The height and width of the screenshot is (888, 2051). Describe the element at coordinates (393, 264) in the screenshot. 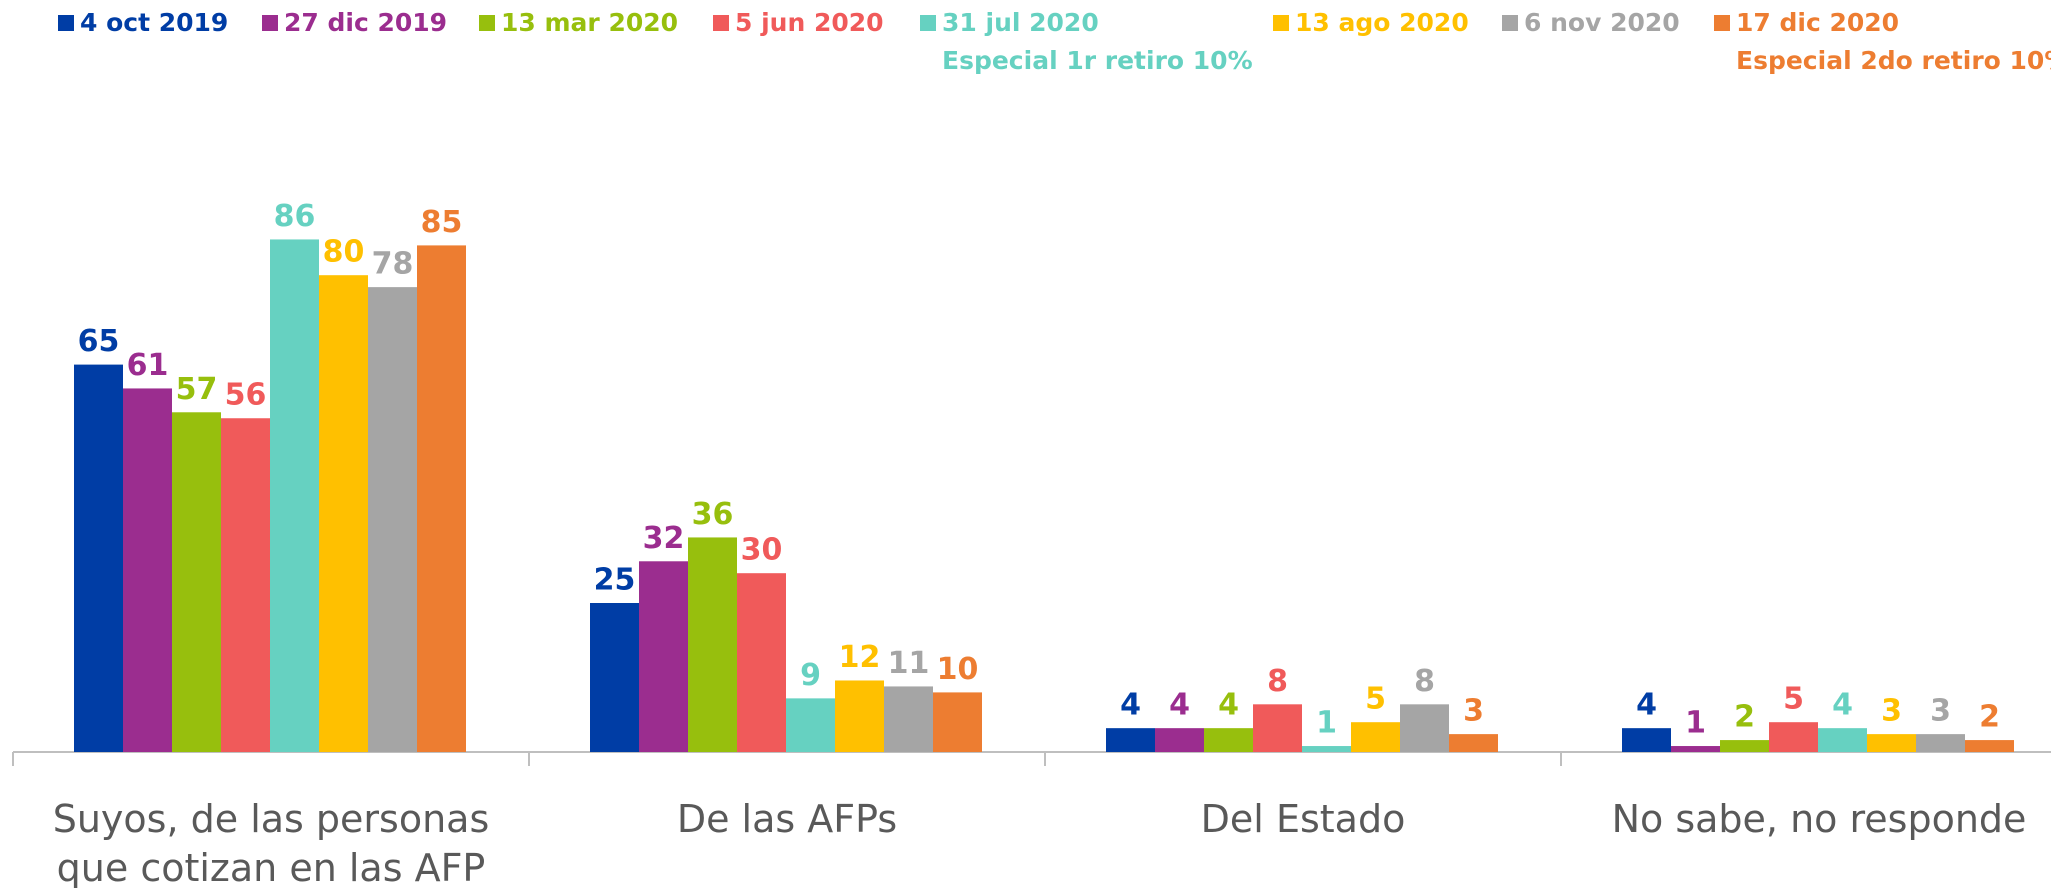

I see `value-label: 78` at that location.